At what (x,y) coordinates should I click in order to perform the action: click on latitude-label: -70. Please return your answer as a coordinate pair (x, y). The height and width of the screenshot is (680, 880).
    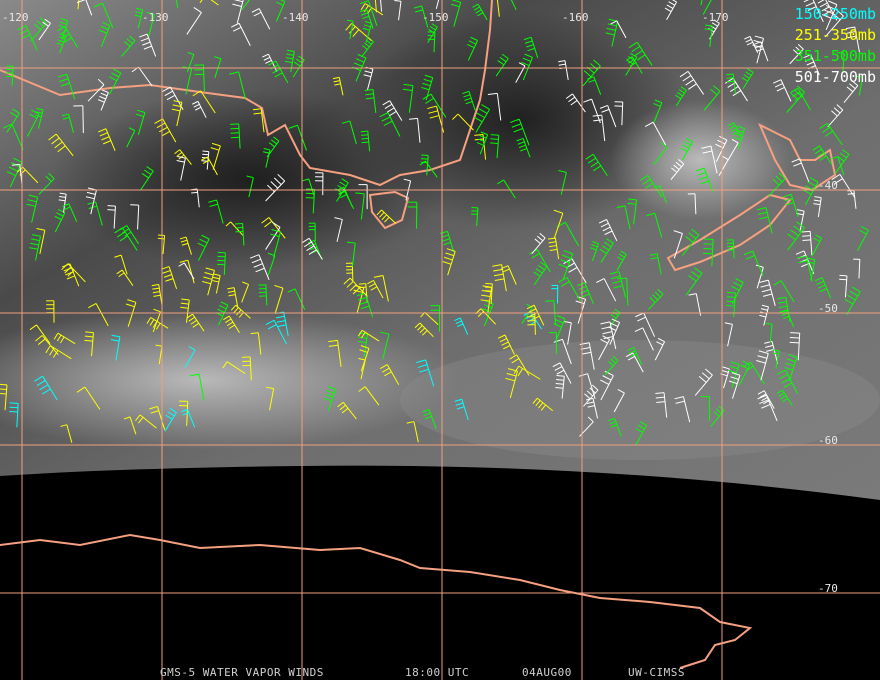
    Looking at the image, I should click on (828, 588).